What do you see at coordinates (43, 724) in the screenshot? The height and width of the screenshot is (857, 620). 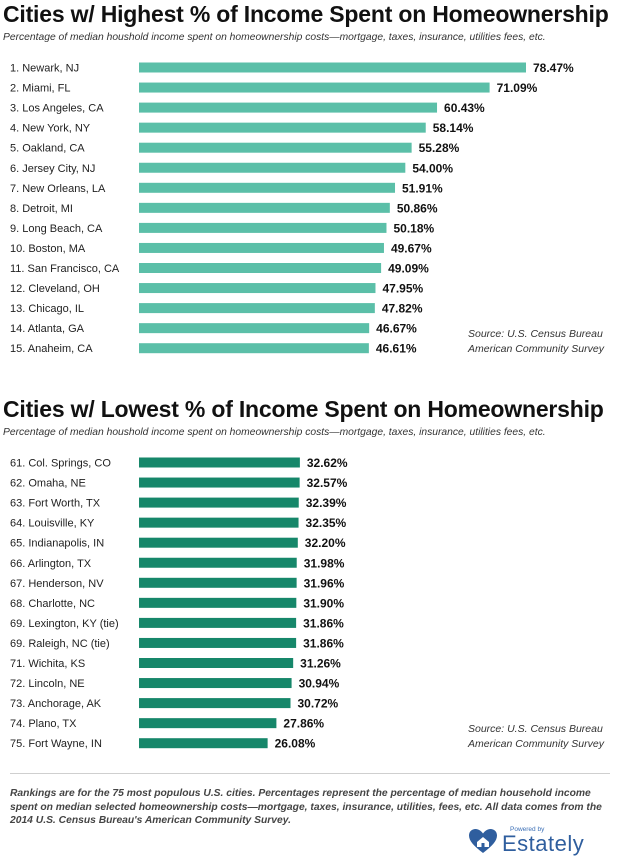 I see `category-label: 74. Plano, TX` at bounding box center [43, 724].